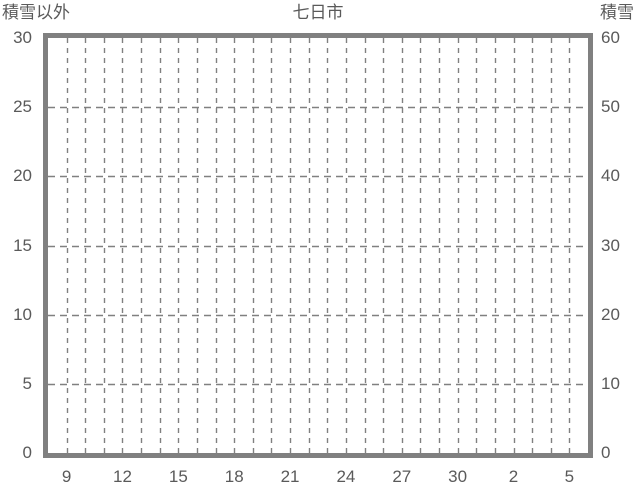 This screenshot has width=636, height=501. Describe the element at coordinates (234, 476) in the screenshot. I see `x-tick-label: 18` at that location.